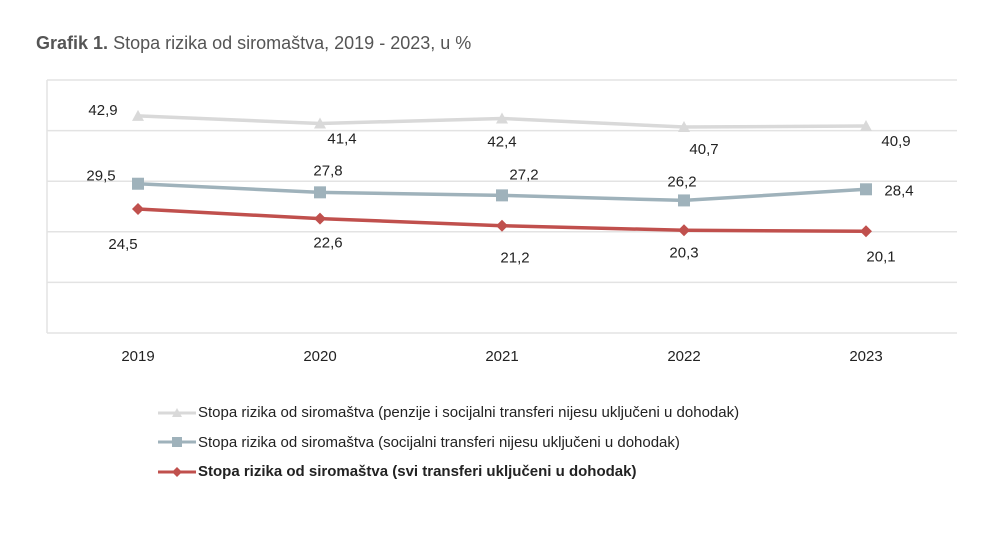  I want to click on legend-swatch-diamond-icon, so click(177, 471).